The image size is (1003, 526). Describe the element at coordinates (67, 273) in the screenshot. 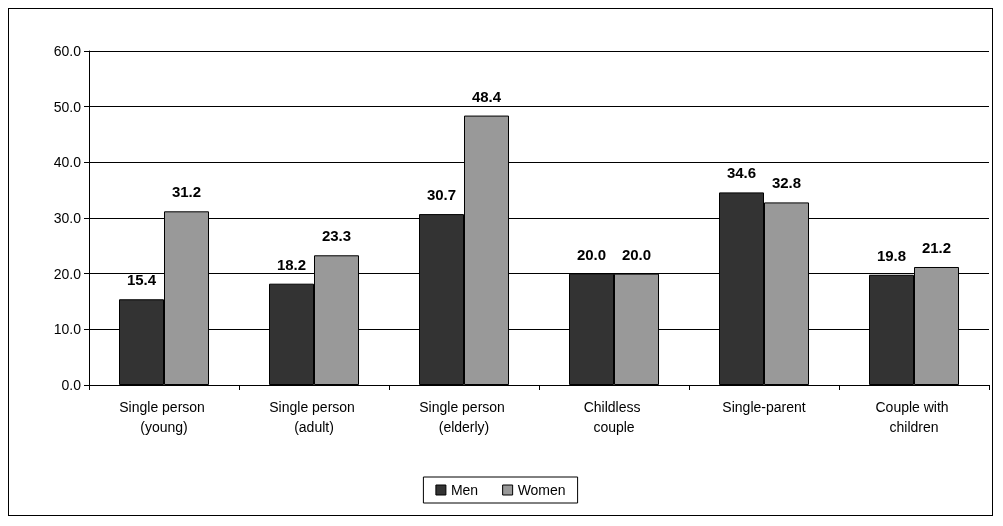

I see `y-tick-label: 20.0` at that location.